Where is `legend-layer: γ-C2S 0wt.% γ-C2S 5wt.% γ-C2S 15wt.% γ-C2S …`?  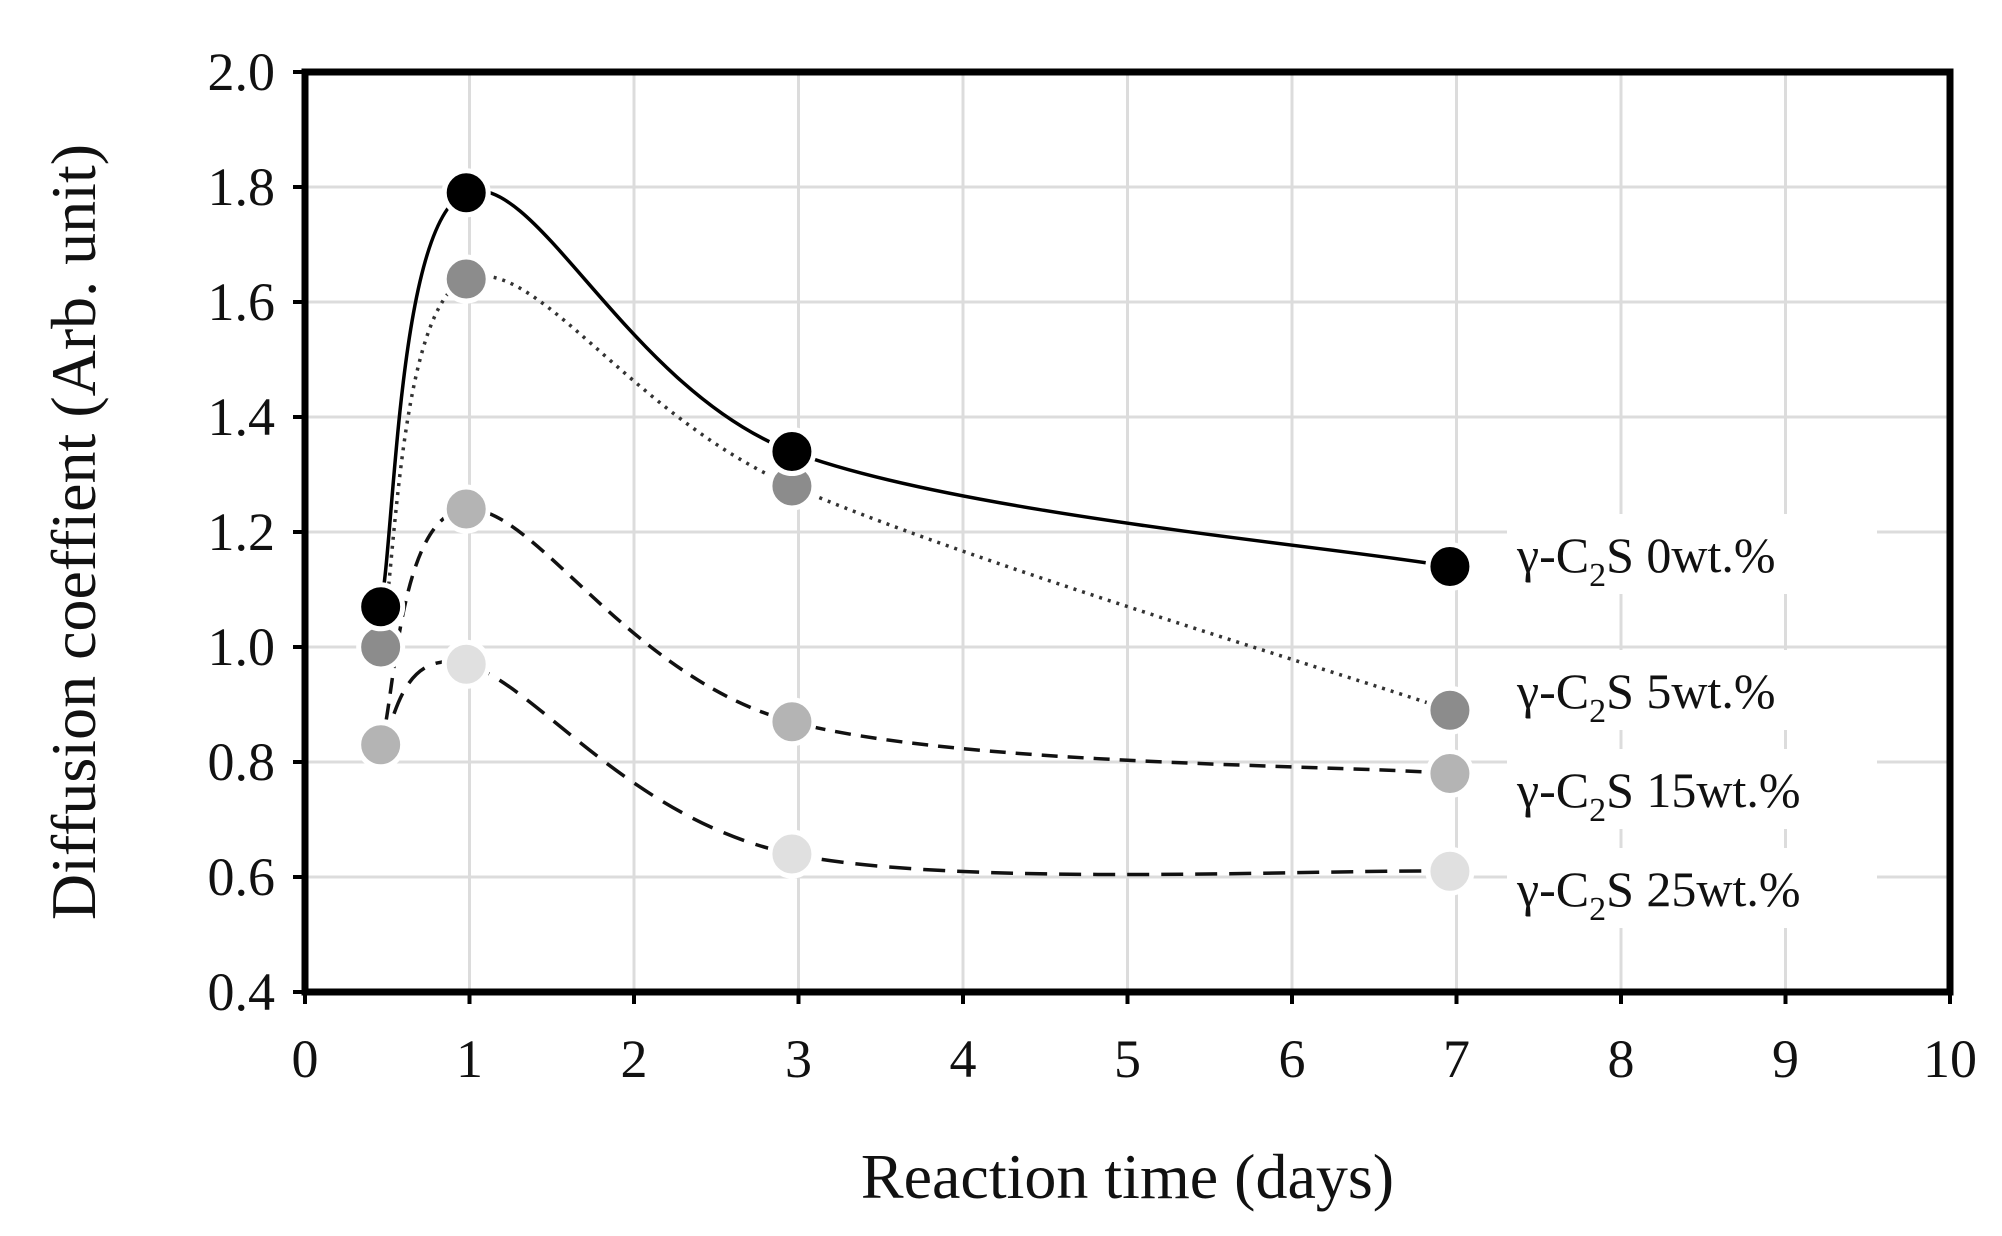 legend-layer: γ-C2S 0wt.% γ-C2S 5wt.% γ-C2S 15wt.% γ-C2S … is located at coordinates (1692, 721).